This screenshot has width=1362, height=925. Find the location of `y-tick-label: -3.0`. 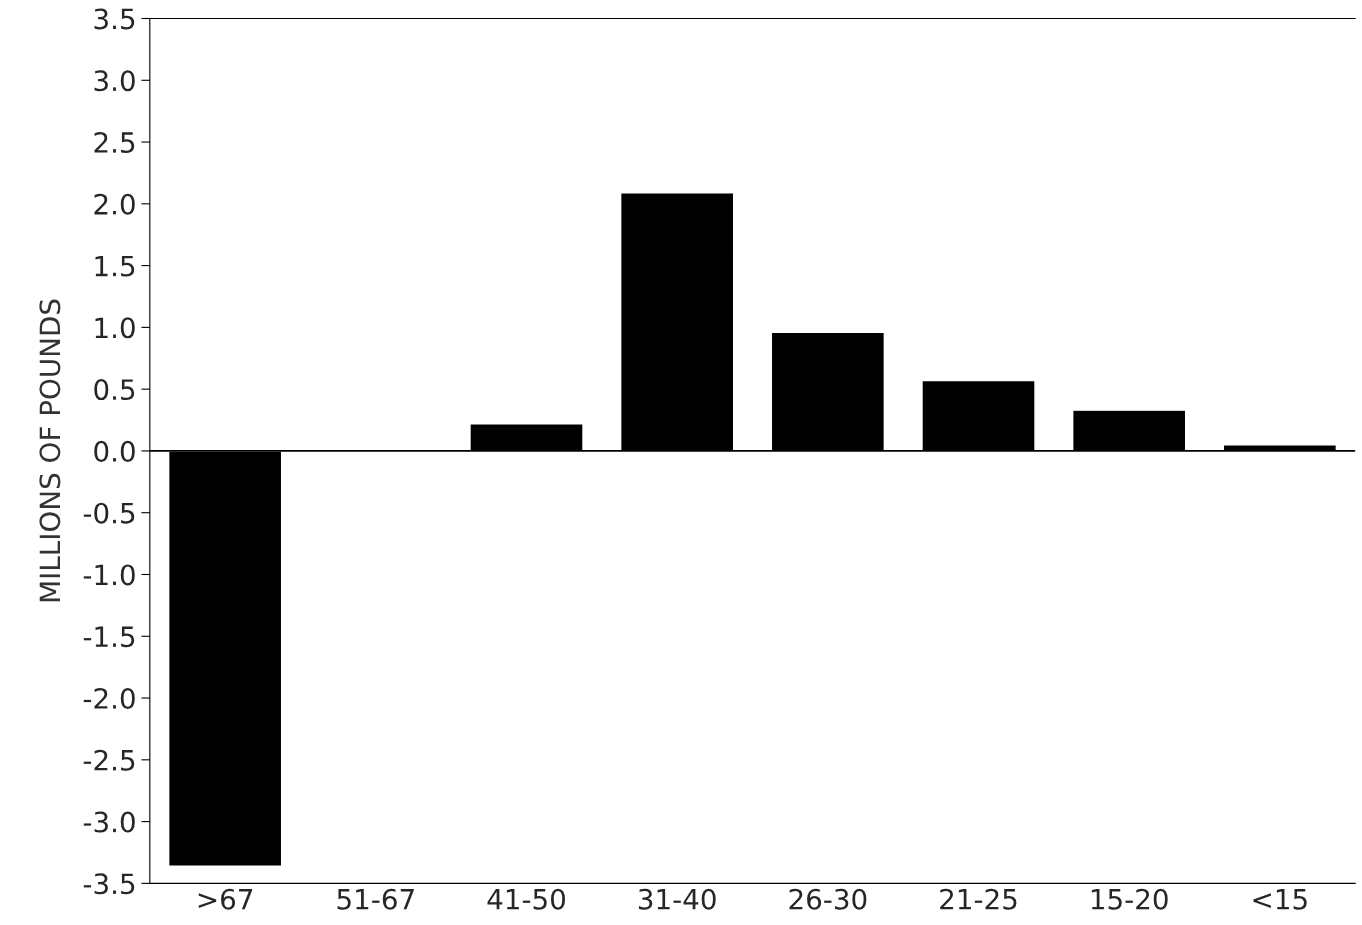

y-tick-label: -3.0 is located at coordinates (109, 822).